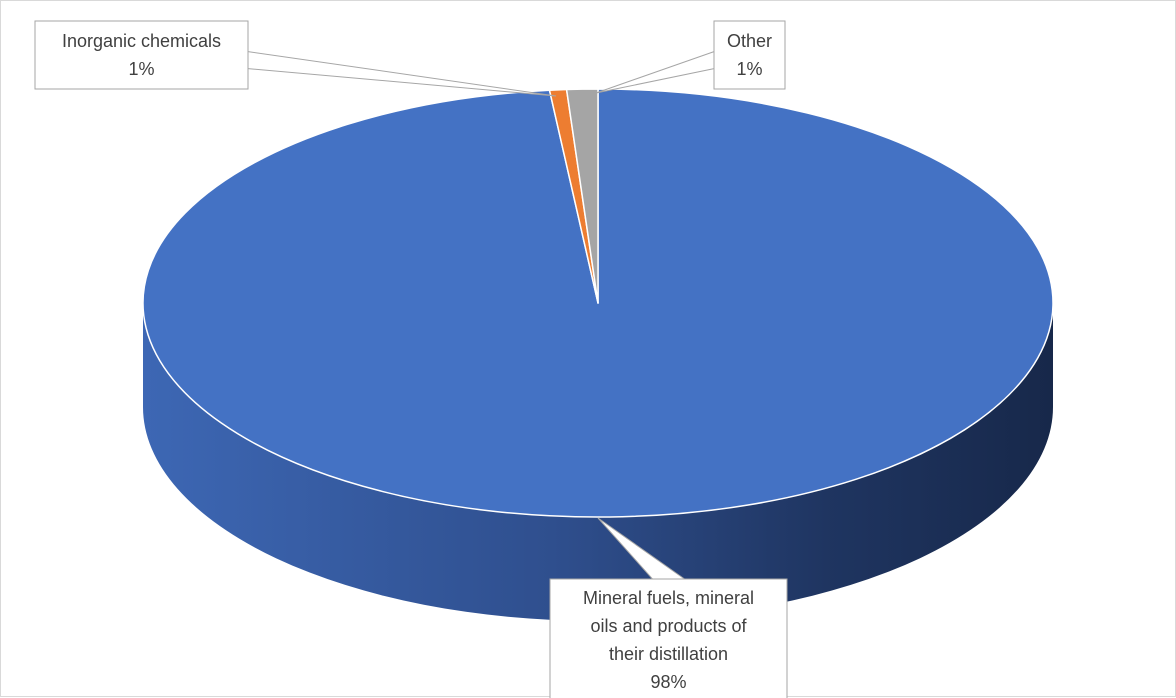 The image size is (1176, 698). I want to click on pie-slice-other, so click(582, 196).